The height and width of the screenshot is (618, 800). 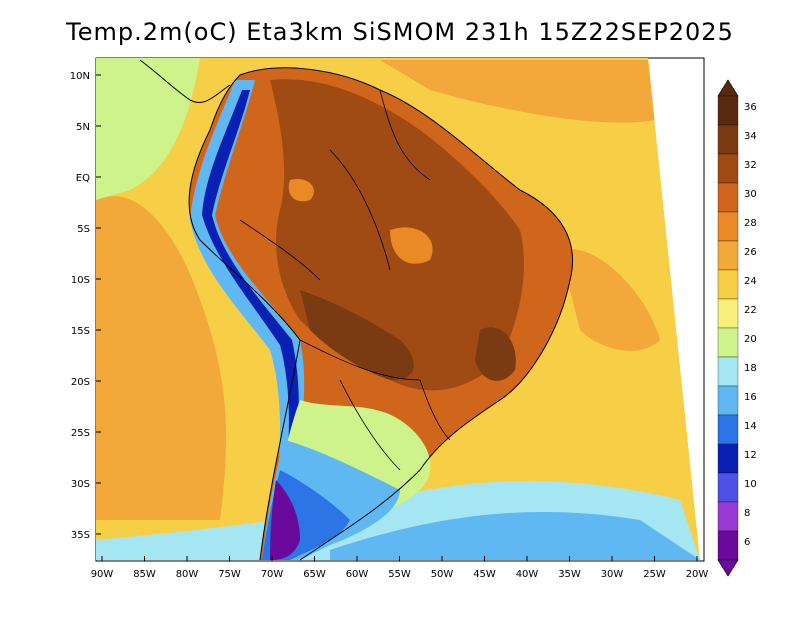 I want to click on lon-label: 60W, so click(x=357, y=574).